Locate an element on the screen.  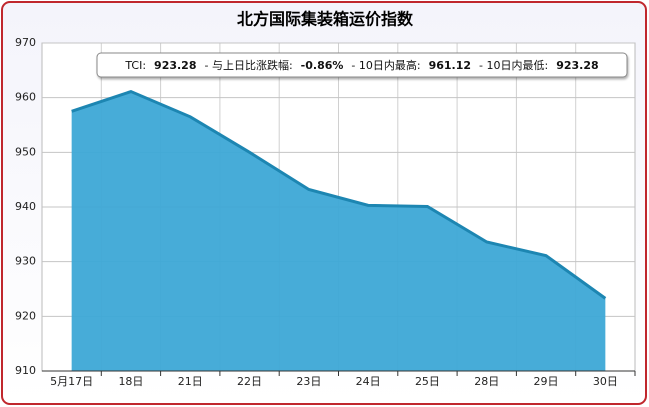
x-tick-label: 5月17日 is located at coordinates (71, 381).